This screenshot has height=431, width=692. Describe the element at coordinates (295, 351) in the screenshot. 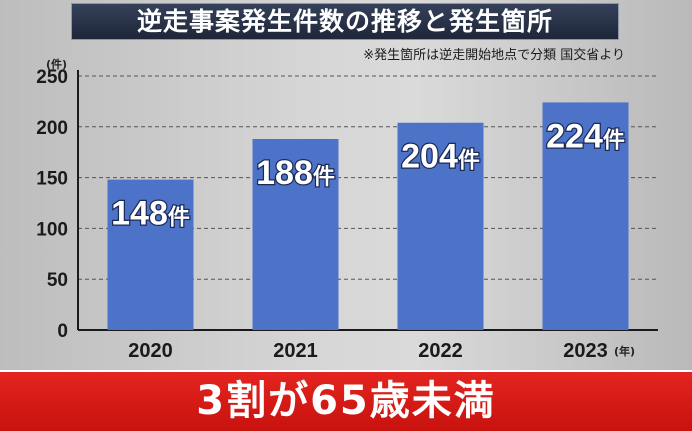

I see `x-tick-label: 2021` at that location.